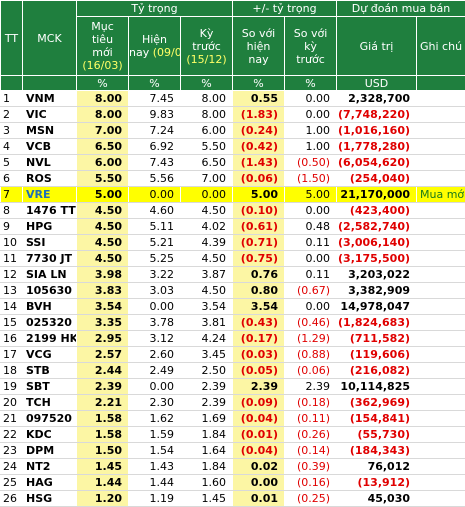  I want to click on diff-vs-current-cell: (0.03), so click(259, 355).